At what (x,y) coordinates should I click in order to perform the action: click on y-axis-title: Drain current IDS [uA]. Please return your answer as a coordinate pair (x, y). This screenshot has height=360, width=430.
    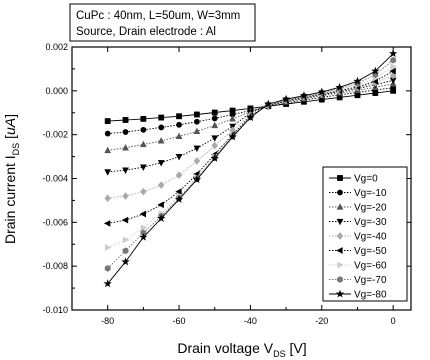
    Looking at the image, I should click on (11, 179).